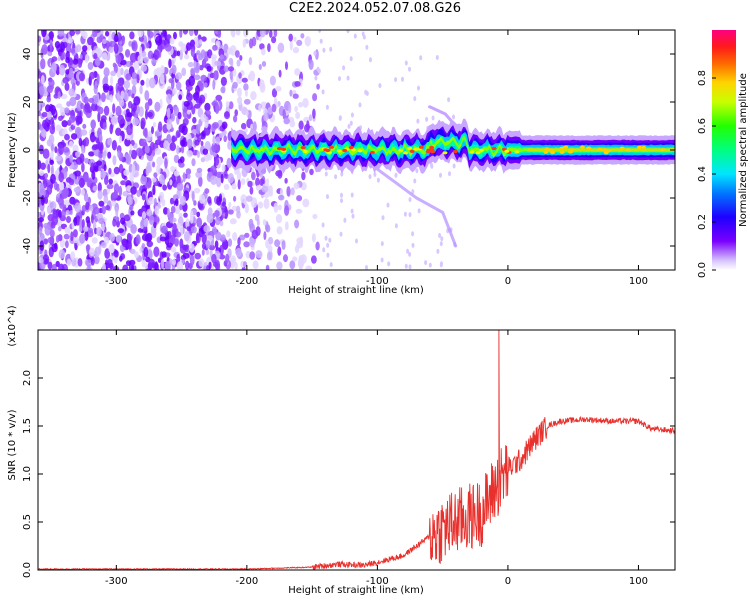 The height and width of the screenshot is (600, 750). I want to click on y-tick-label: 2.0, so click(27, 378).